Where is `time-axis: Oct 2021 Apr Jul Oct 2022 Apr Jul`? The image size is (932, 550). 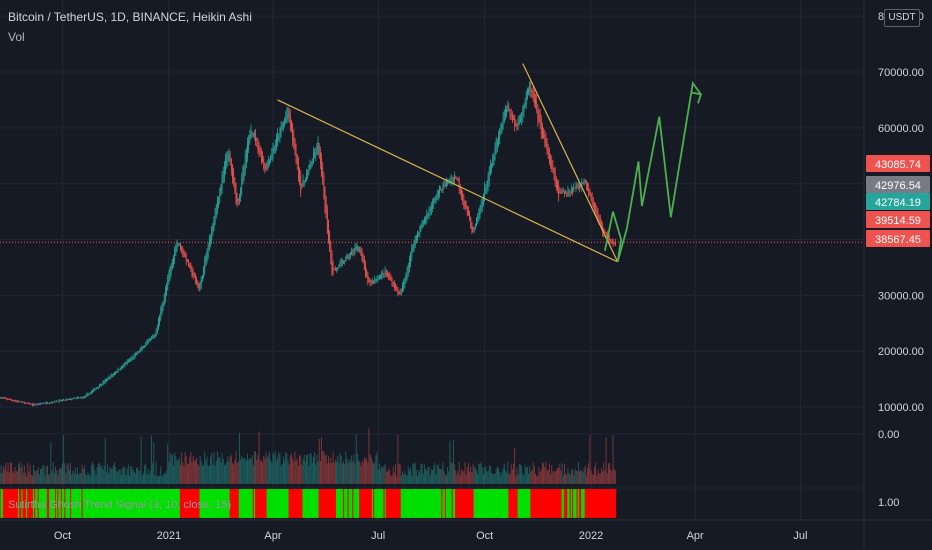 time-axis: Oct 2021 Apr Jul Oct 2022 Apr Jul is located at coordinates (466, 530).